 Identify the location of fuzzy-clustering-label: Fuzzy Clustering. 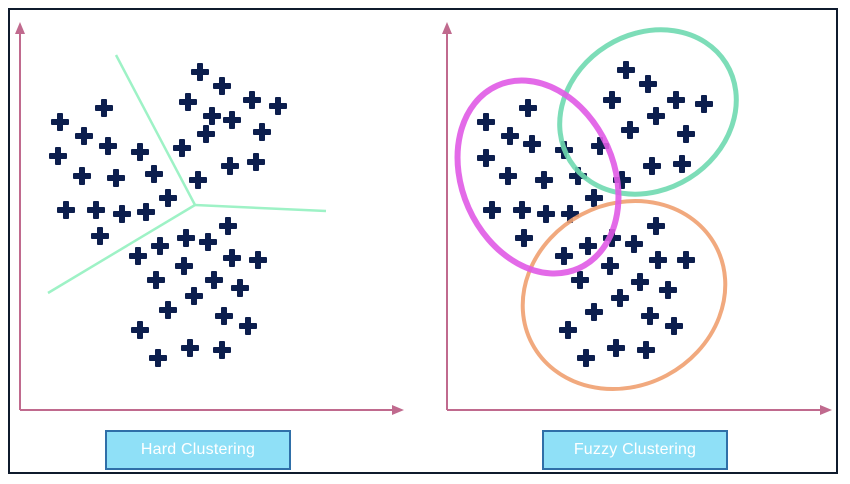
(635, 450).